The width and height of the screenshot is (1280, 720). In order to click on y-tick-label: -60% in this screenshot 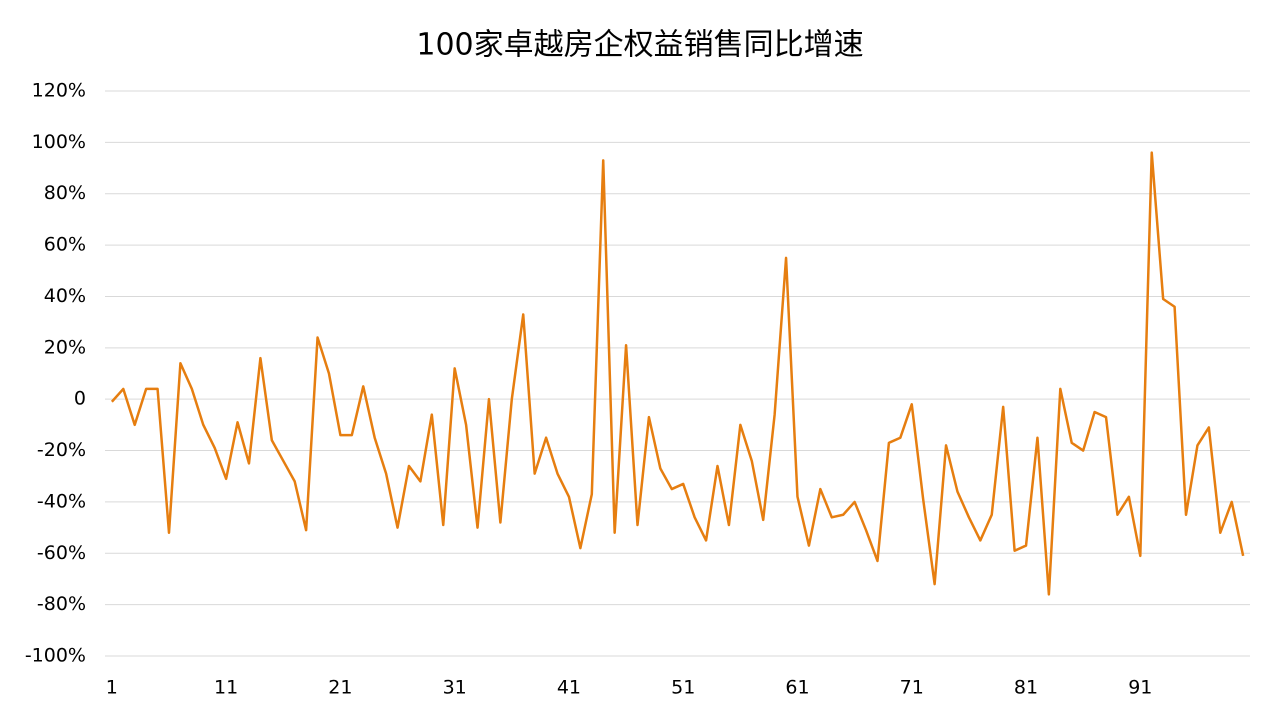, I will do `click(61, 553)`.